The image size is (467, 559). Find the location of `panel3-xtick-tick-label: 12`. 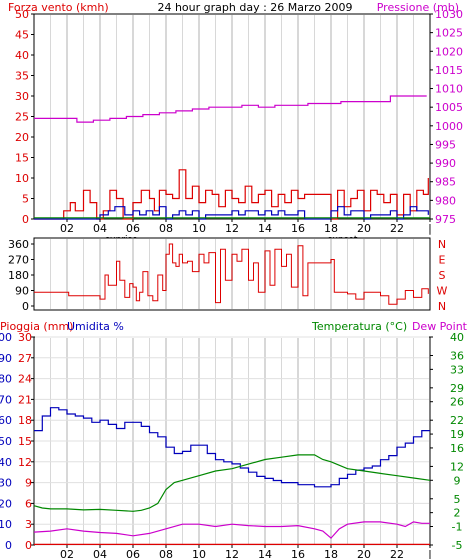

panel3-xtick-tick-label: 12 is located at coordinates (232, 553).